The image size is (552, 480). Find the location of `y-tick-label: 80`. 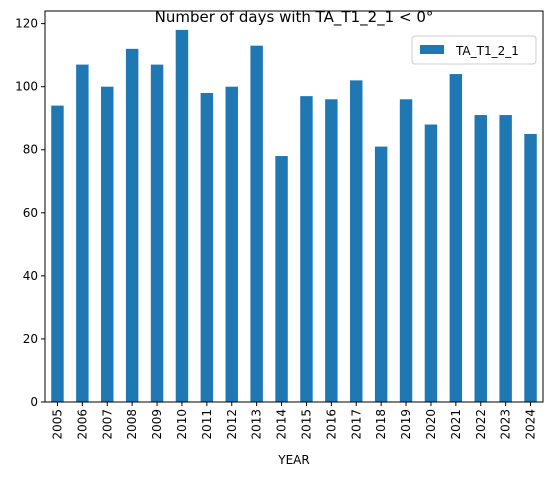

y-tick-label: 80 is located at coordinates (30, 150).